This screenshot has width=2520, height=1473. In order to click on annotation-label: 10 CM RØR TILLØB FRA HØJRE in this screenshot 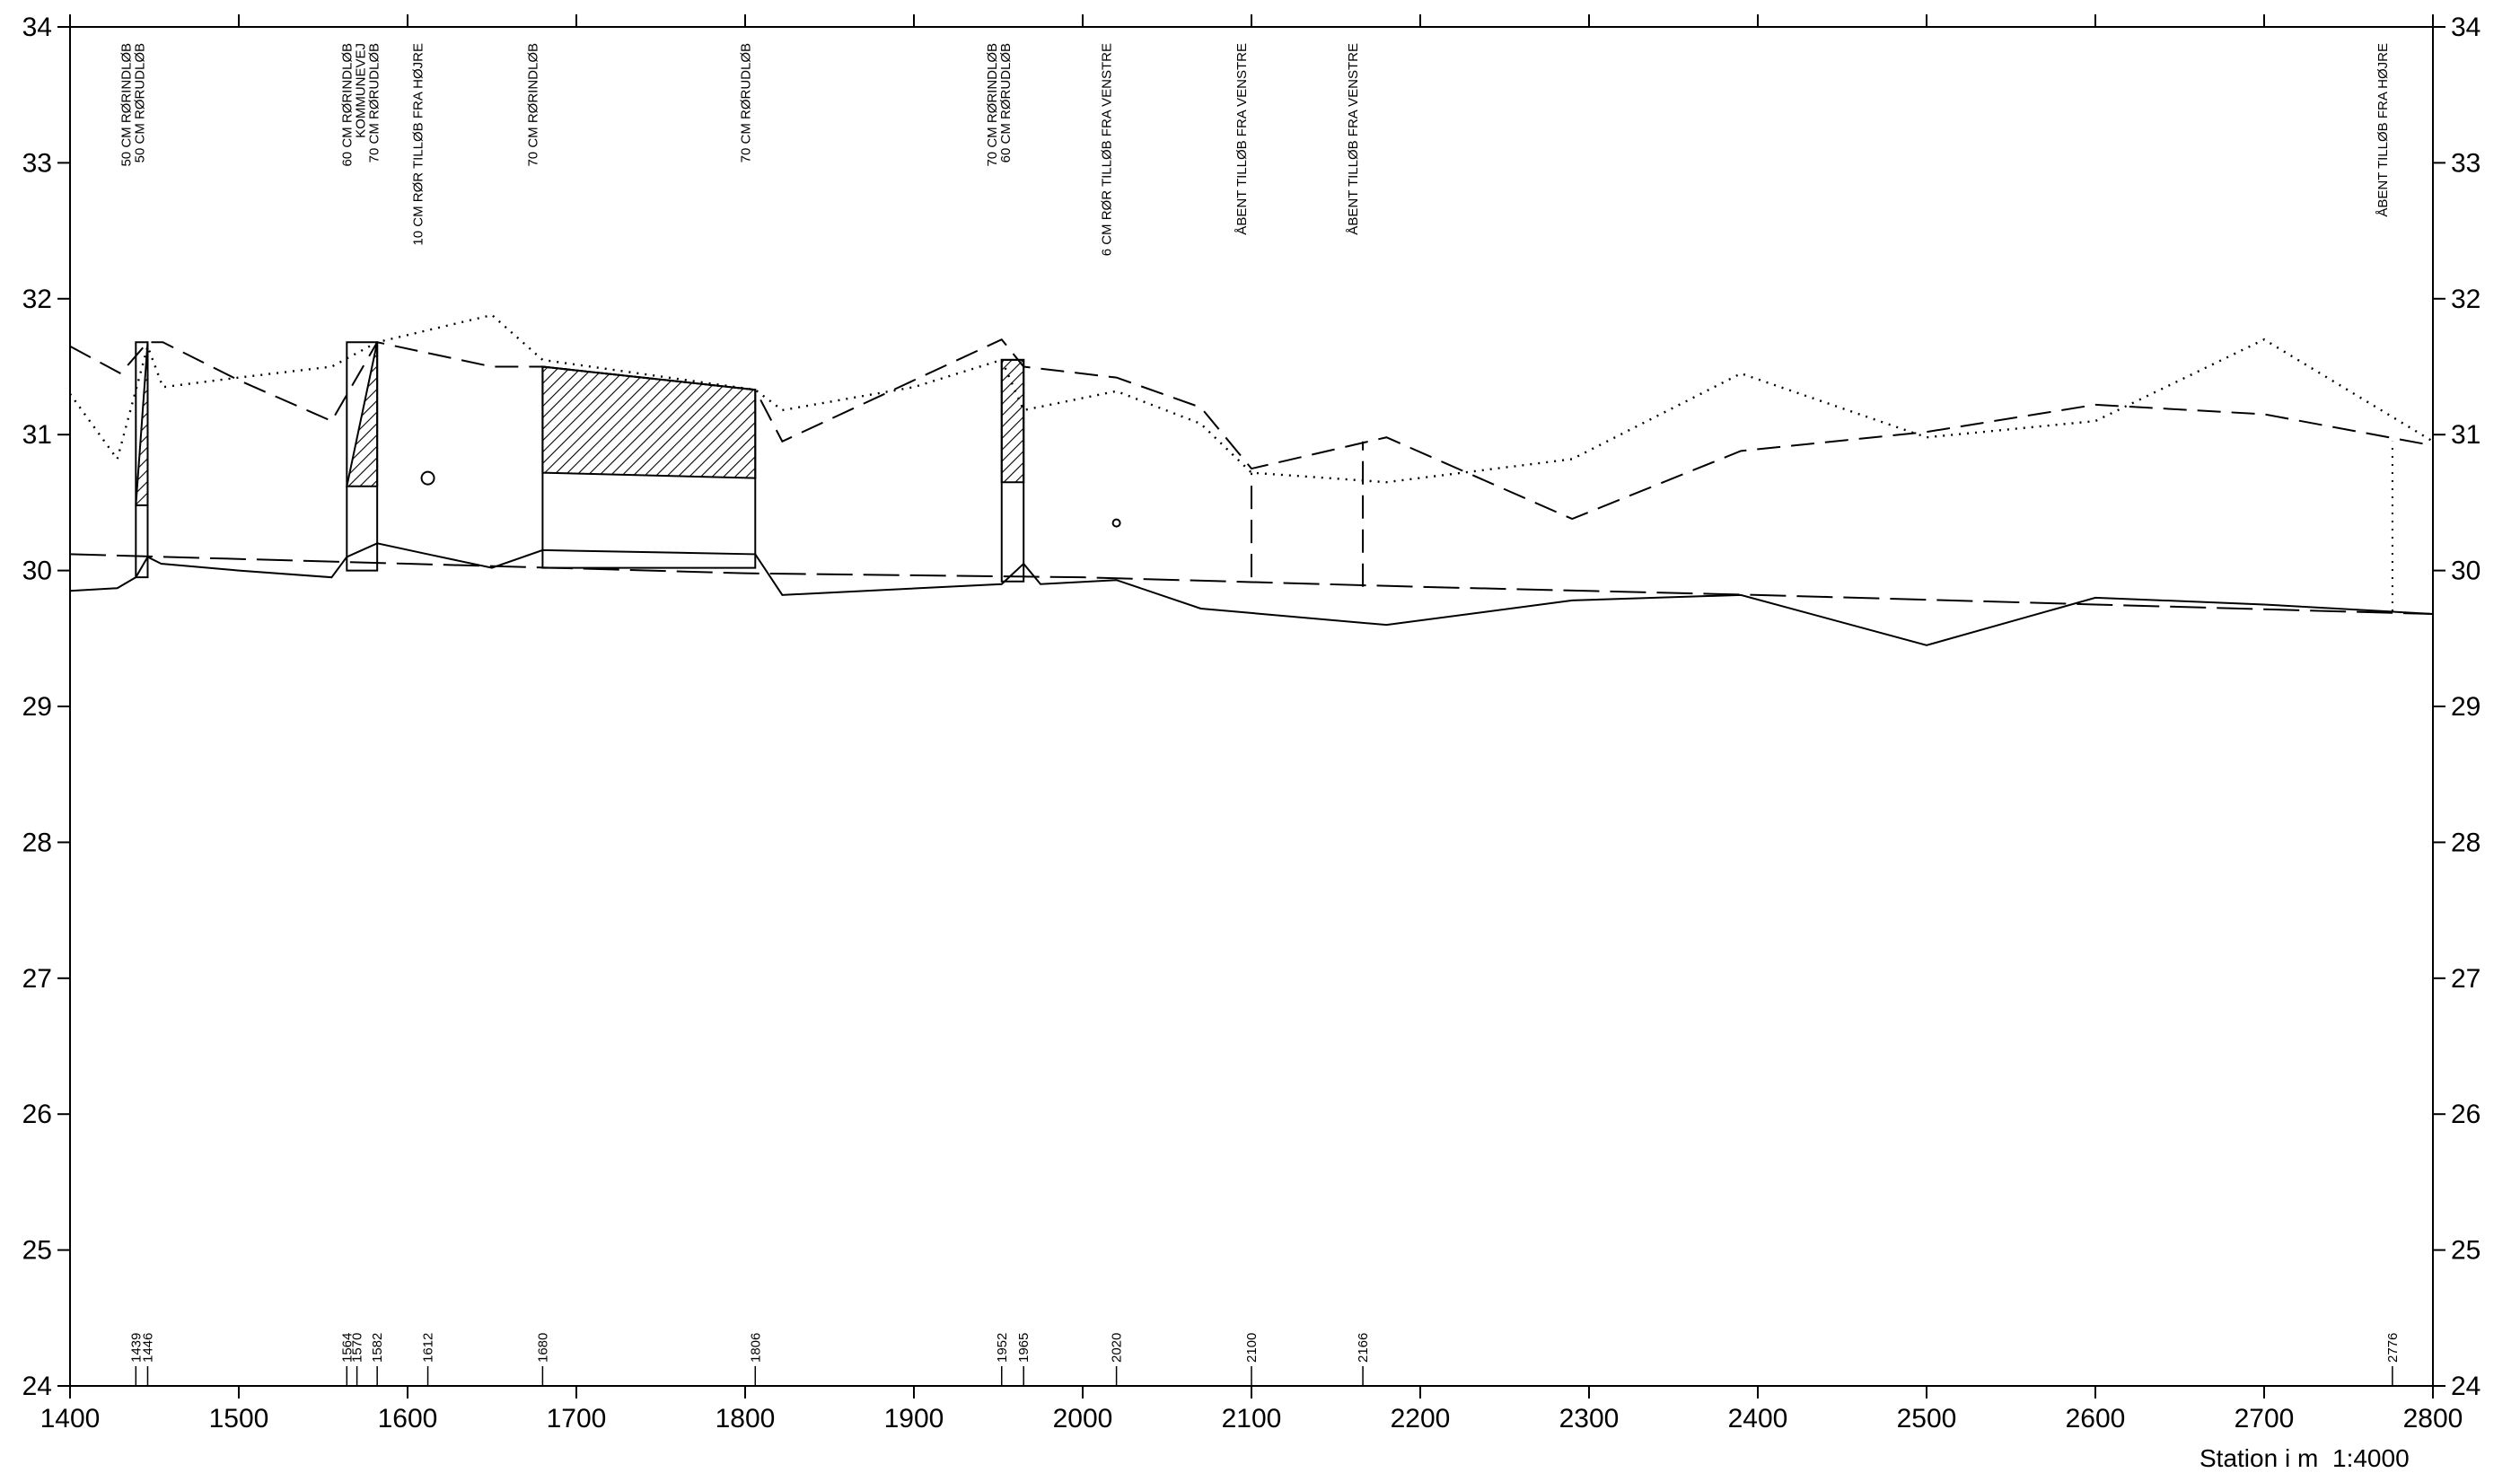, I will do `click(419, 144)`.